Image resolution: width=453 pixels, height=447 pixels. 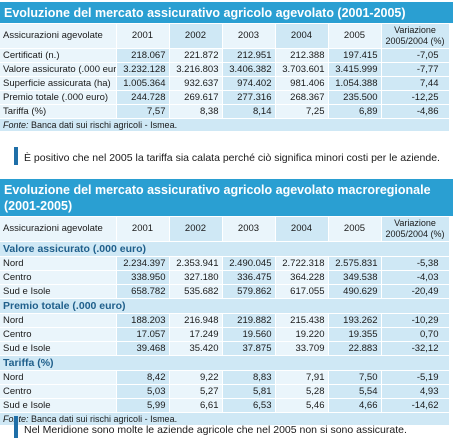 I want to click on row-label: Superficie assicurata (ha), so click(x=58, y=83).